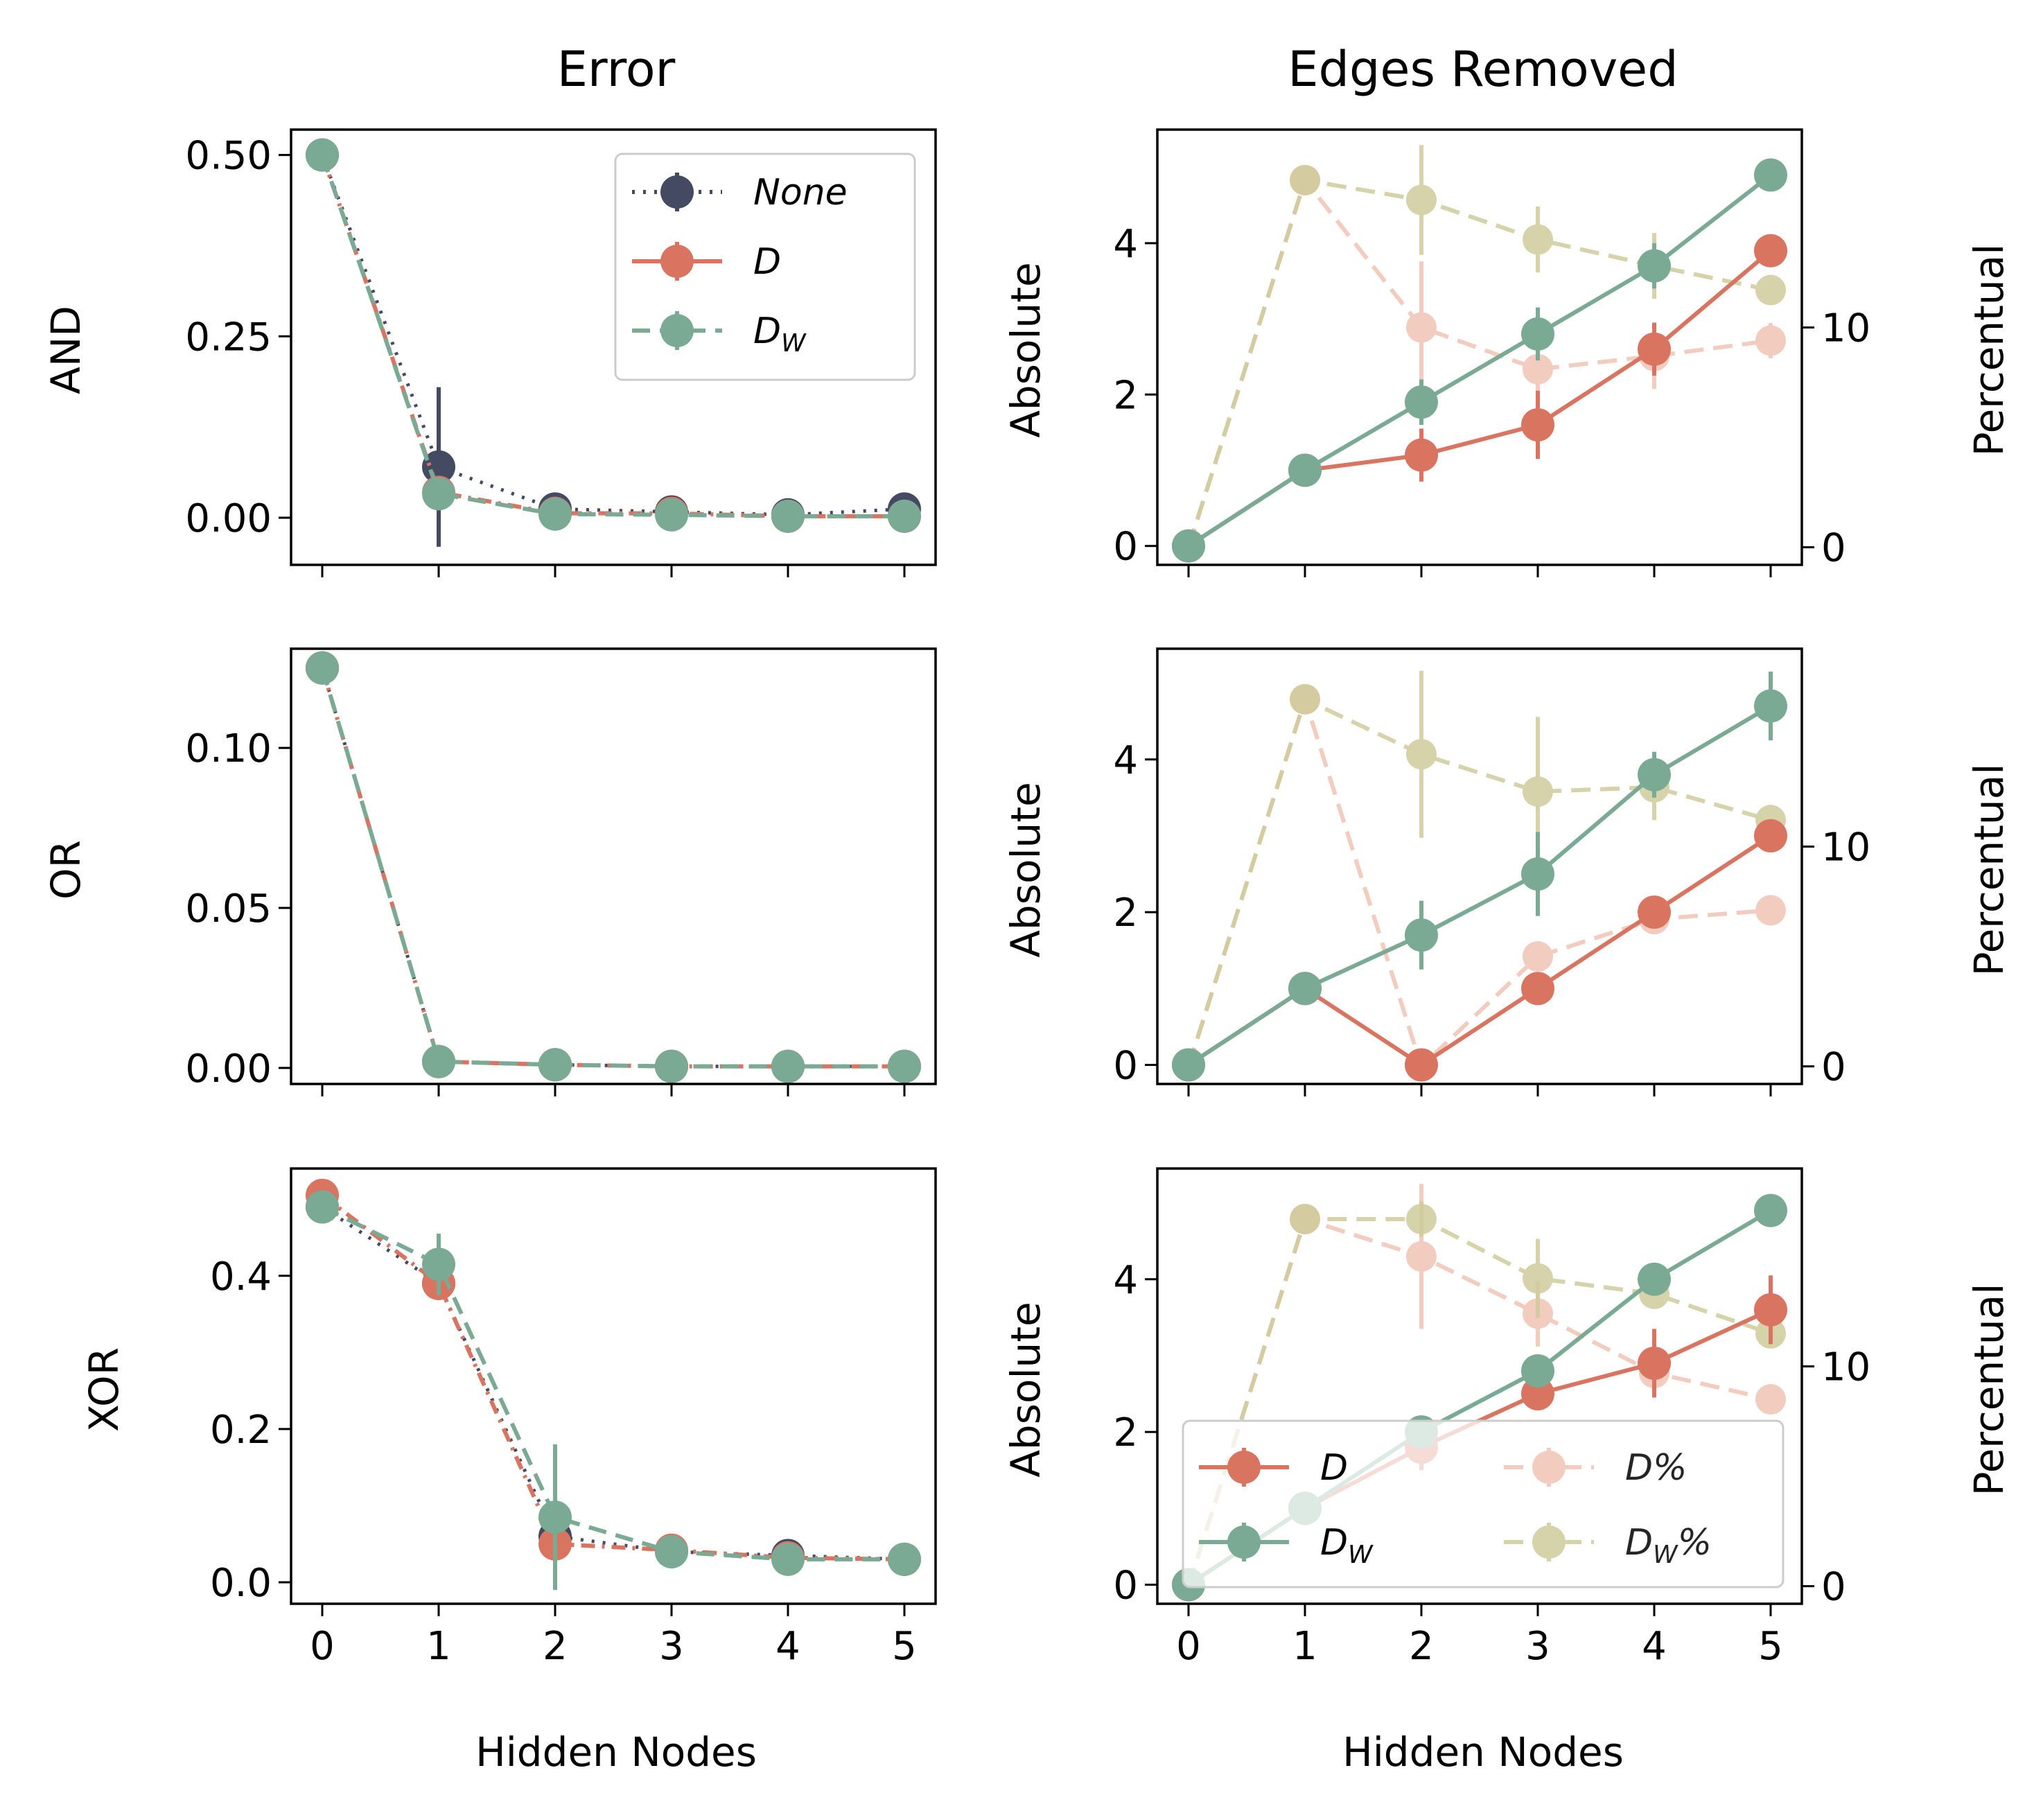 The width and height of the screenshot is (2034, 1820). Describe the element at coordinates (1483, 69) in the screenshot. I see `column-title-edges-removed: Edges Removed` at that location.